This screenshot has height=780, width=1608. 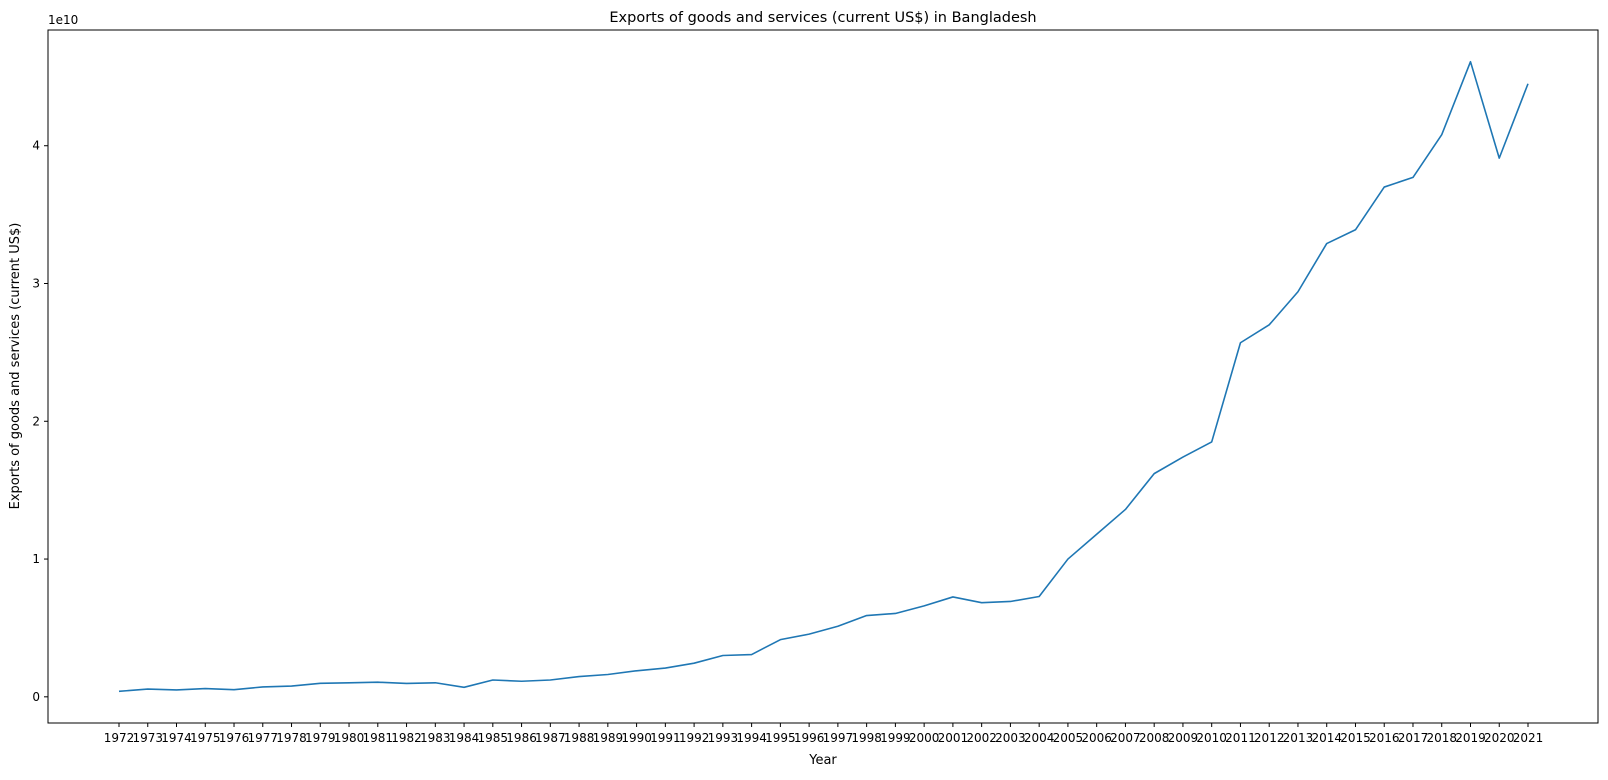 I want to click on x-tick-label: 2013, so click(x=1298, y=738).